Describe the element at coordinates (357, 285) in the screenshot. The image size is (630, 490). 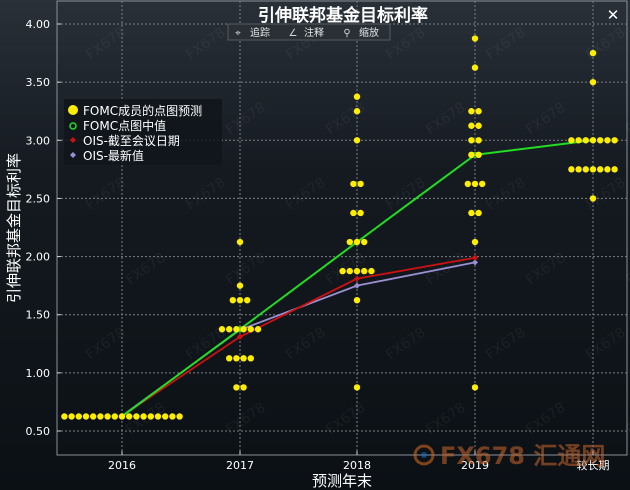
I see `series-point-ois-latest` at that location.